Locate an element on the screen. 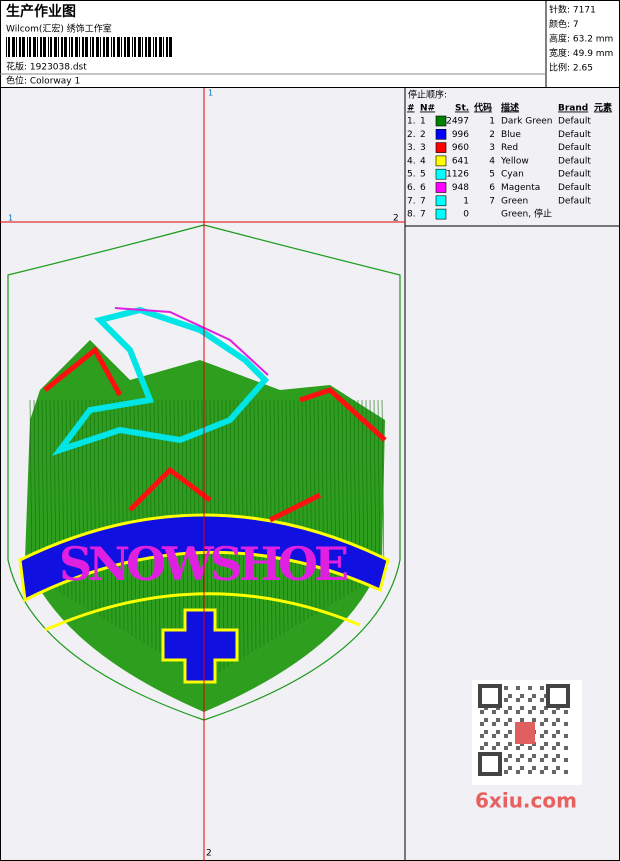  row-index: 7. is located at coordinates (411, 201).